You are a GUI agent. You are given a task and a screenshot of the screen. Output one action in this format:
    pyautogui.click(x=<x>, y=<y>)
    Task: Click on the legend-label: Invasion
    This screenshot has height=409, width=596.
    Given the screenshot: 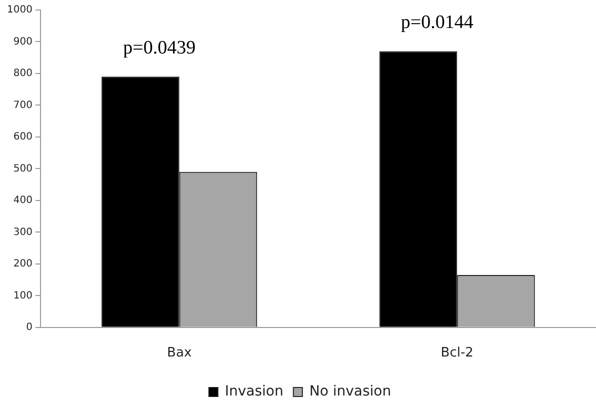 What is the action you would take?
    pyautogui.click(x=254, y=392)
    